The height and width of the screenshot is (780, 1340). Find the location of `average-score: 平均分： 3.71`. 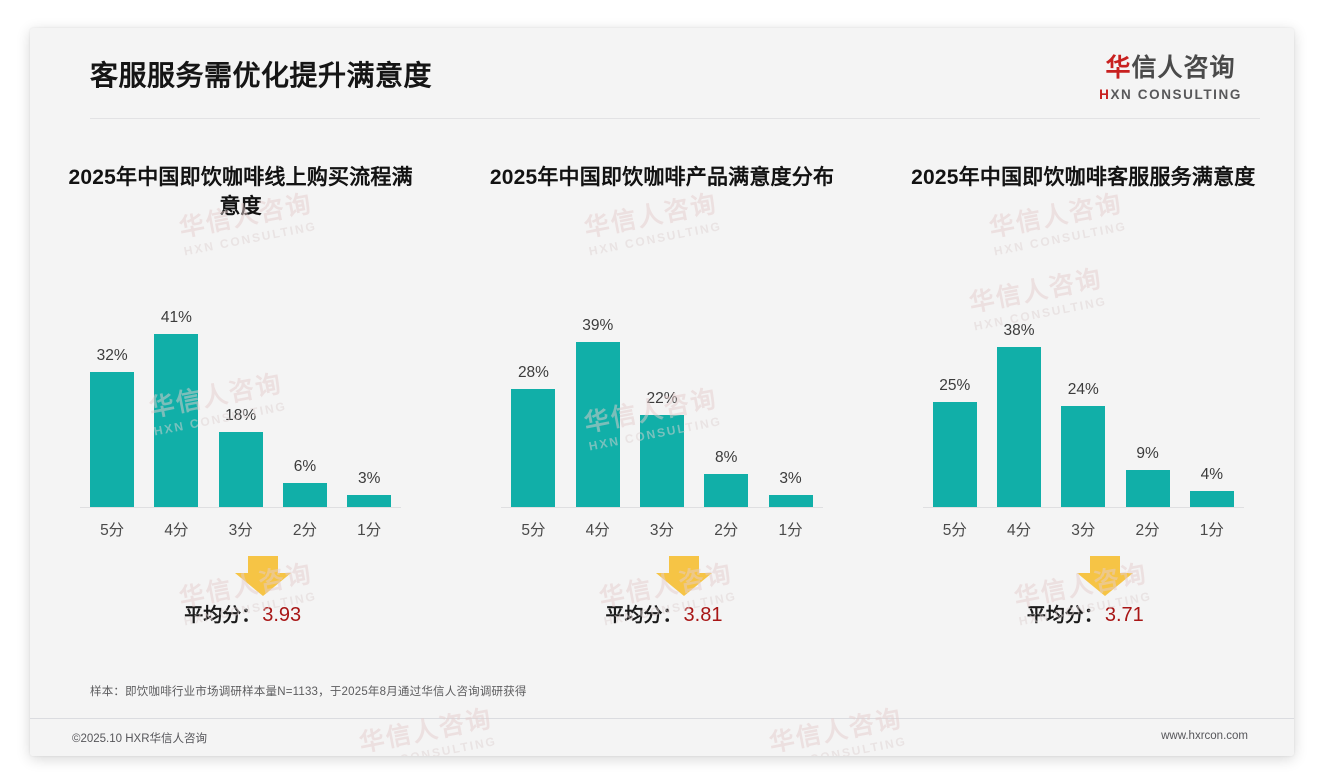

average-score: 平均分： 3.71 is located at coordinates (1083, 613).